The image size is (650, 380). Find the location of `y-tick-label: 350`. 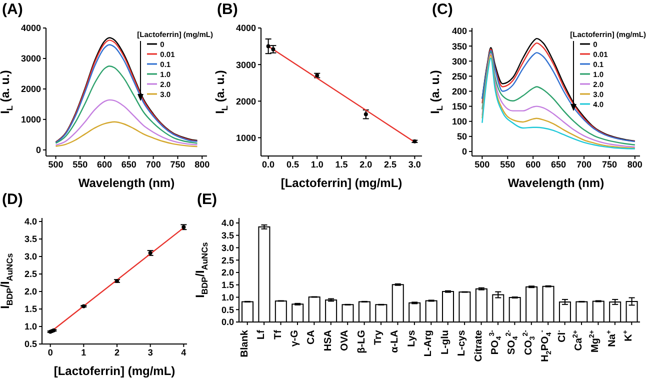

y-tick-label: 350 is located at coordinates (459, 46).